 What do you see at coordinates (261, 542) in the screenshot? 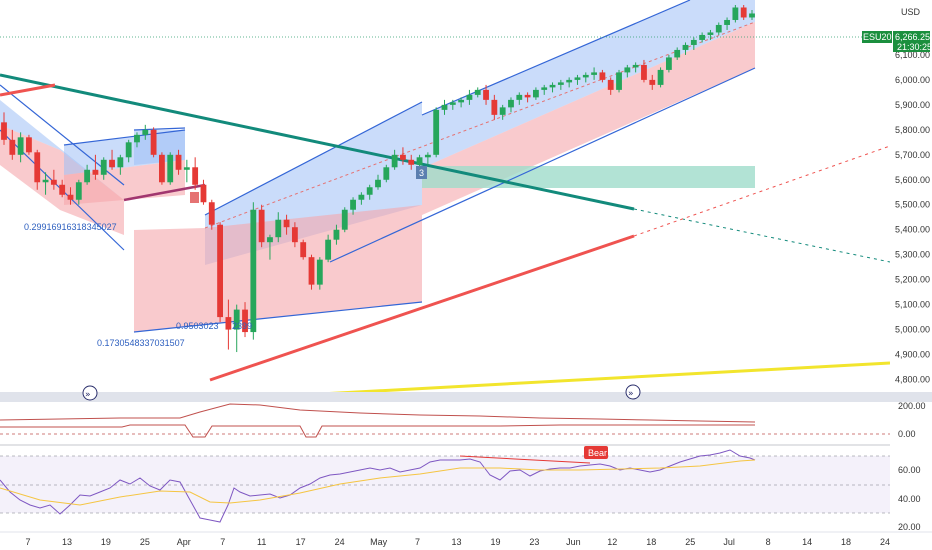
I see `time-tick-label: 11` at bounding box center [261, 542].